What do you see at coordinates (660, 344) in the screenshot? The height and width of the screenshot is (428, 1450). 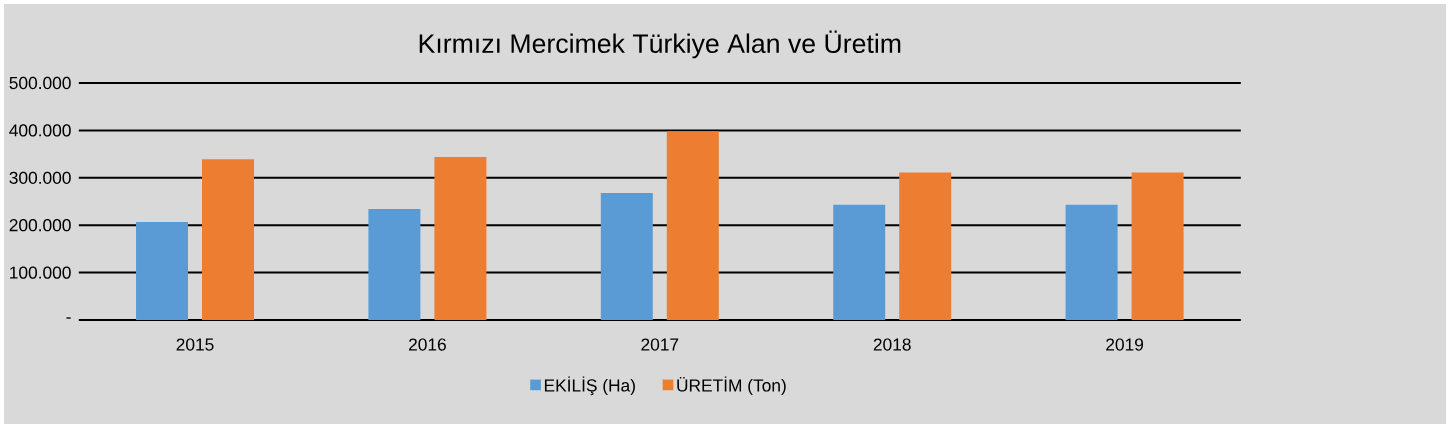 I see `x-tick-label: 2017` at bounding box center [660, 344].